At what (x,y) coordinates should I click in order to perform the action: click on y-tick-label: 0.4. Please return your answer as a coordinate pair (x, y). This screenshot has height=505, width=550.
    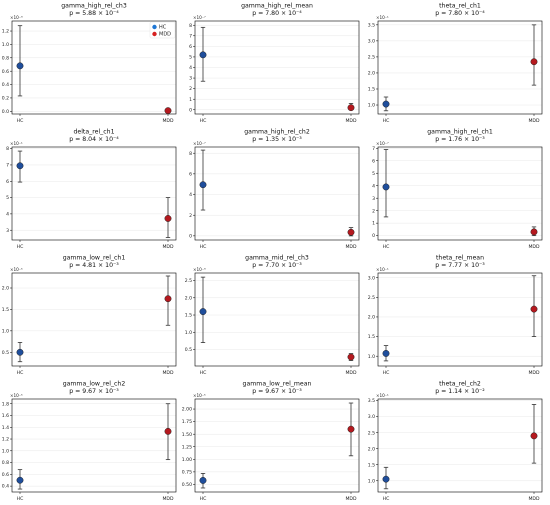
    Looking at the image, I should click on (5, 487).